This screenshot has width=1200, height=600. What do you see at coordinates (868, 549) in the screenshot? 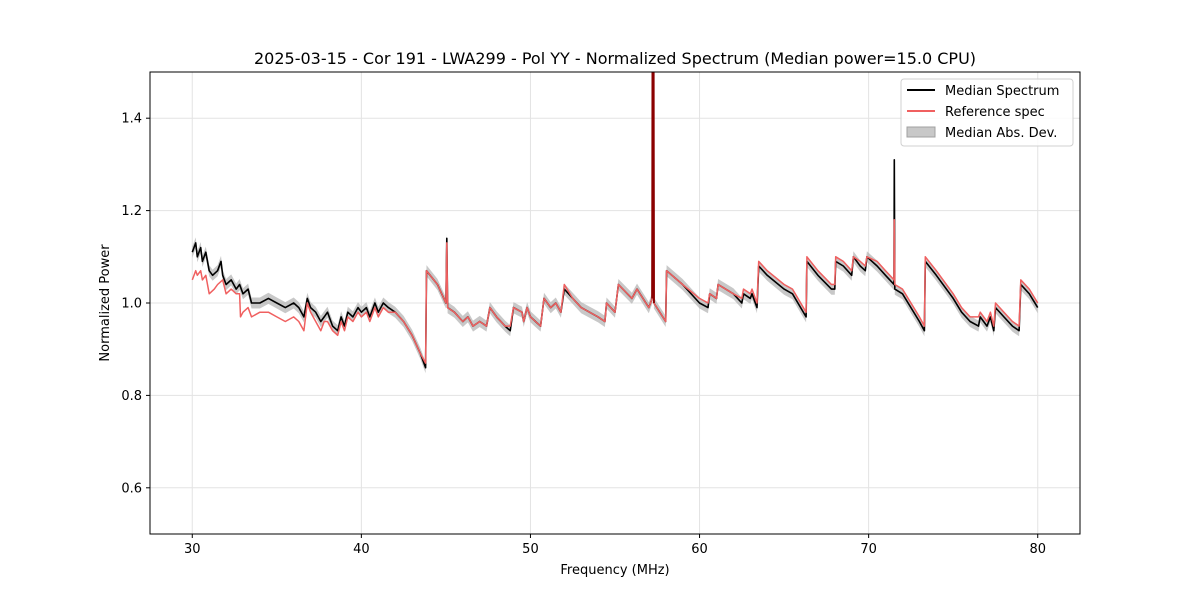
I see `x-tick-label: 70` at bounding box center [868, 549].